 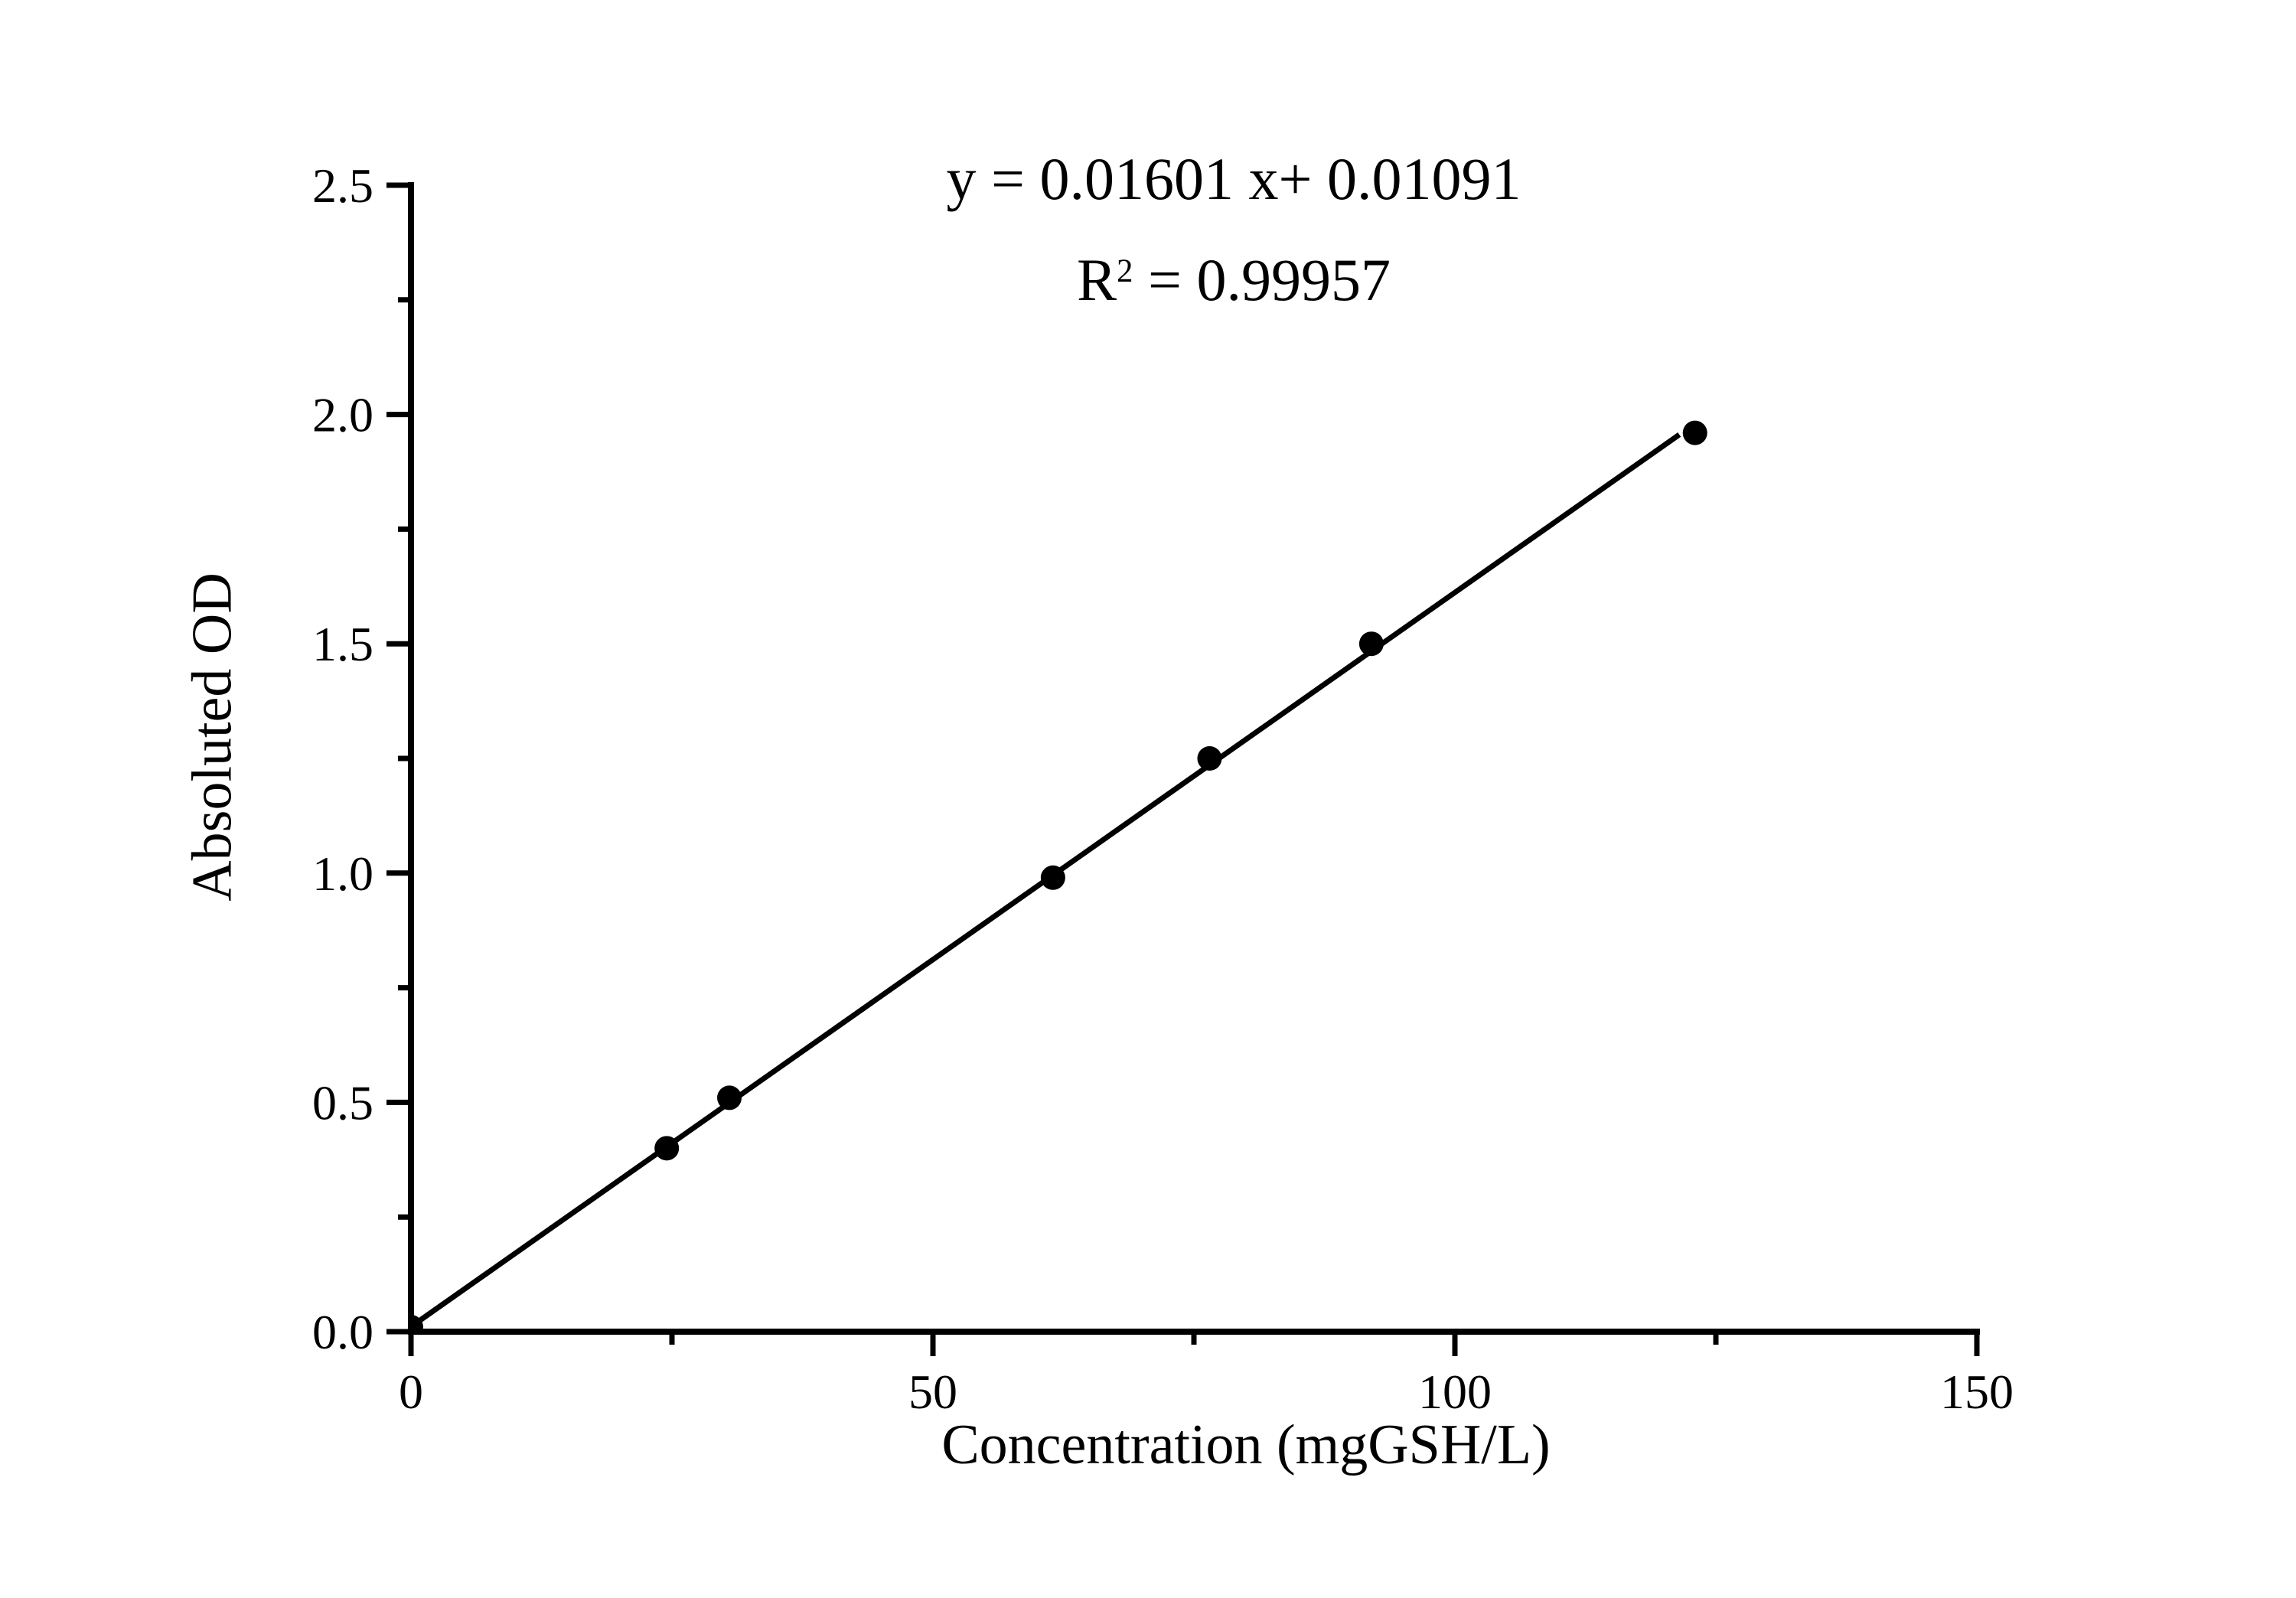 What do you see at coordinates (342, 1332) in the screenshot?
I see `y-tick-label: 0.0` at bounding box center [342, 1332].